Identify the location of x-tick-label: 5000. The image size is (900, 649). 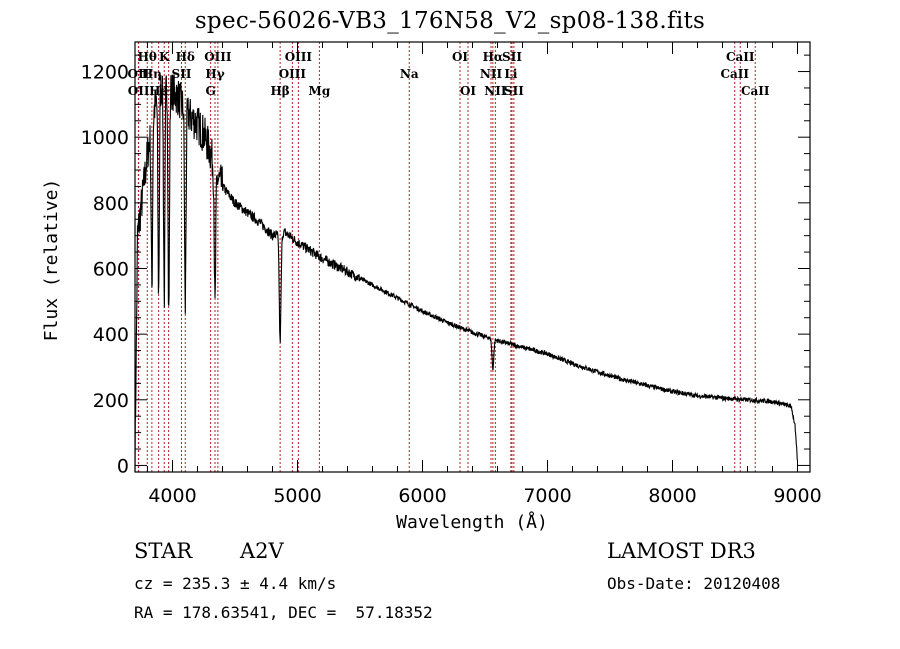
(297, 496).